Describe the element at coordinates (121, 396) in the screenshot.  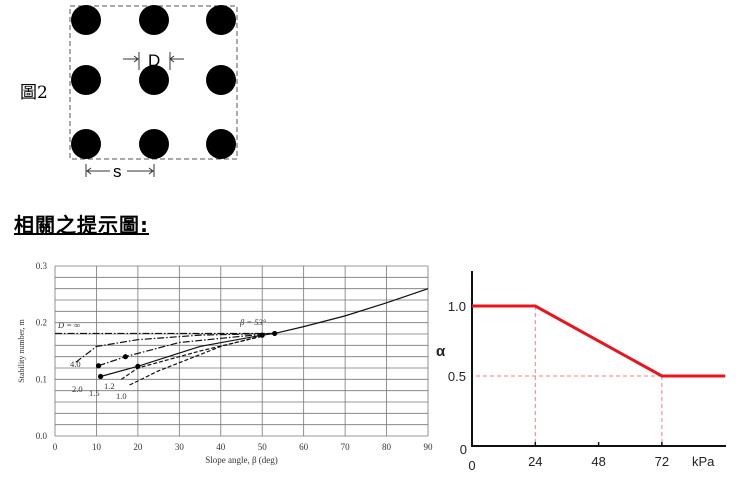
I see `curve-annotation: 1.0` at that location.